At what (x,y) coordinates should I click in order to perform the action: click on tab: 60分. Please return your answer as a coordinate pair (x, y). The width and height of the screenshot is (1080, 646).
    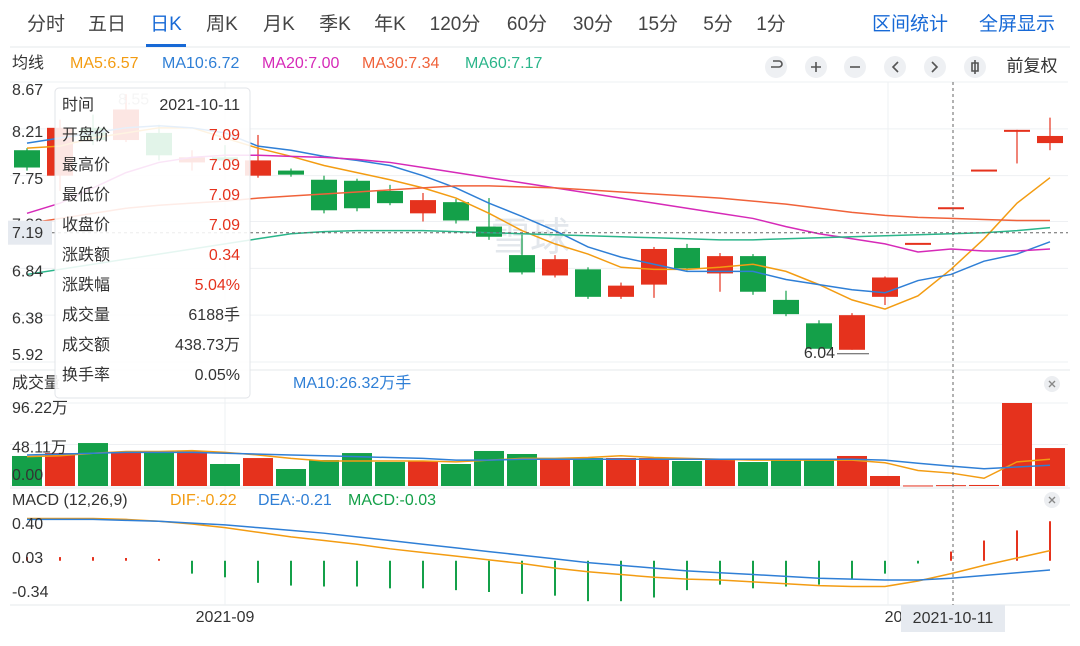
    Looking at the image, I should click on (527, 24).